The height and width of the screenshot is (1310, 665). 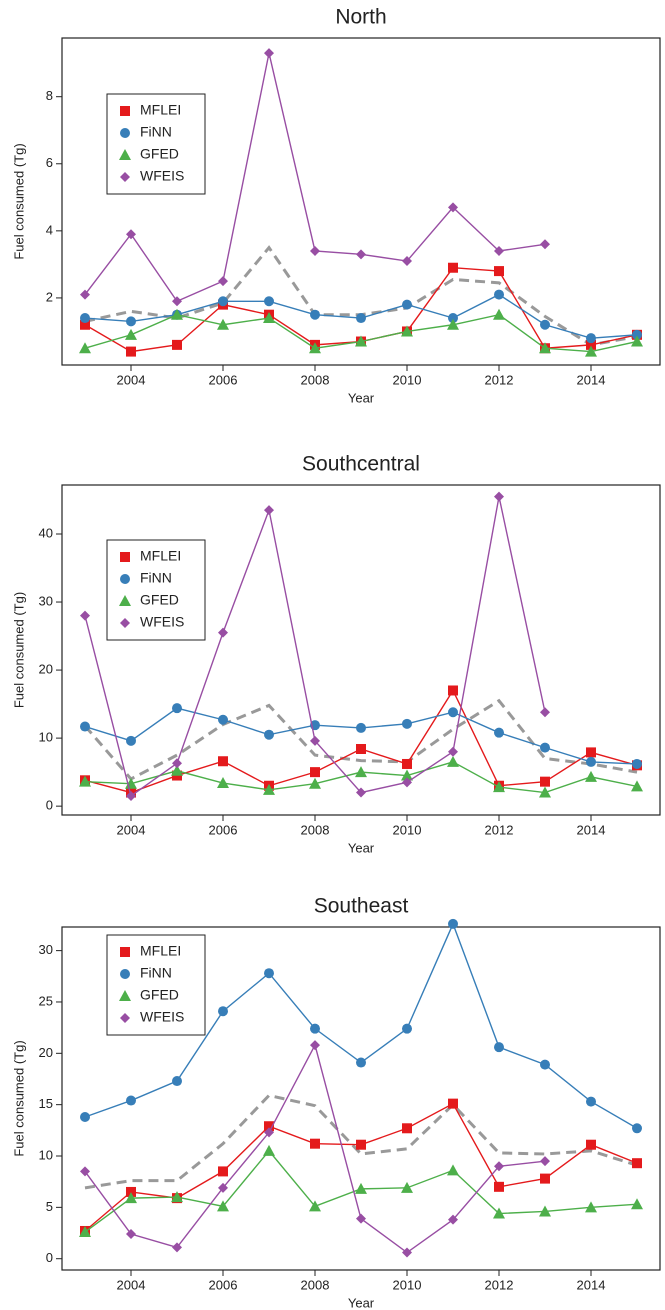 What do you see at coordinates (49, 296) in the screenshot?
I see `y-tick-label: 2` at bounding box center [49, 296].